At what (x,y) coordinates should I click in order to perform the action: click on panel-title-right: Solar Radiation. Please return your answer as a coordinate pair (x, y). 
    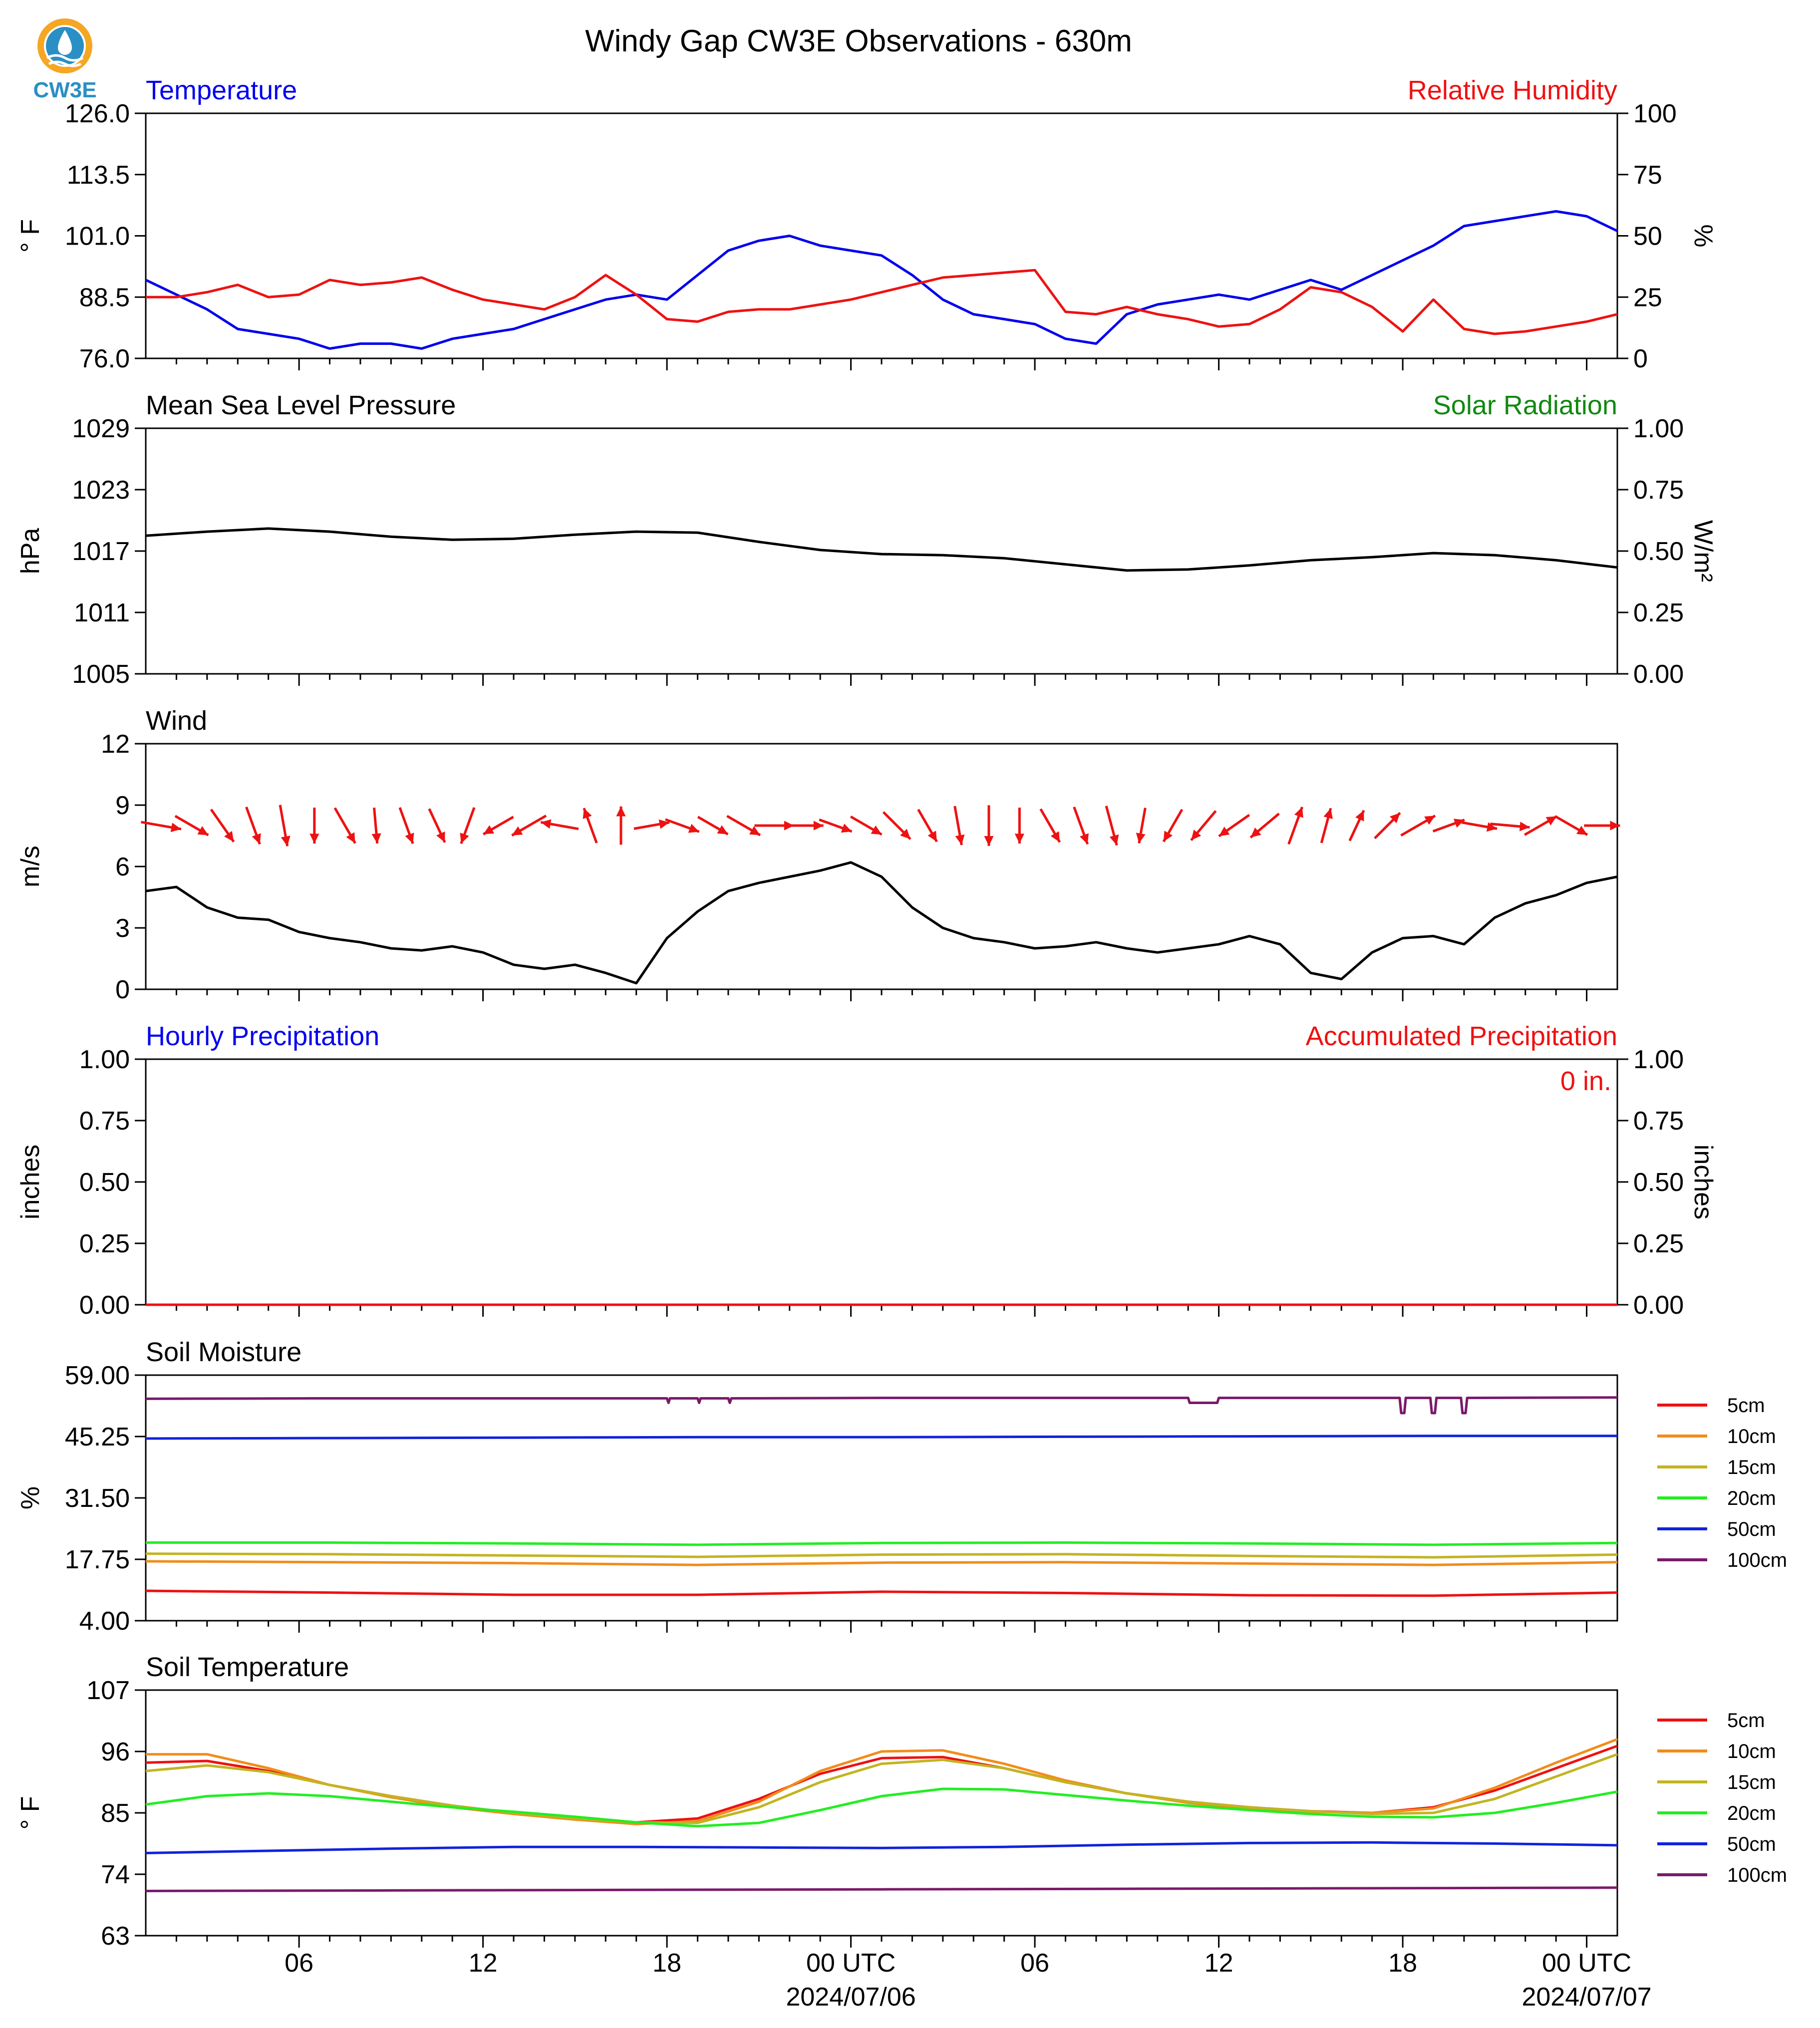
    Looking at the image, I should click on (1525, 405).